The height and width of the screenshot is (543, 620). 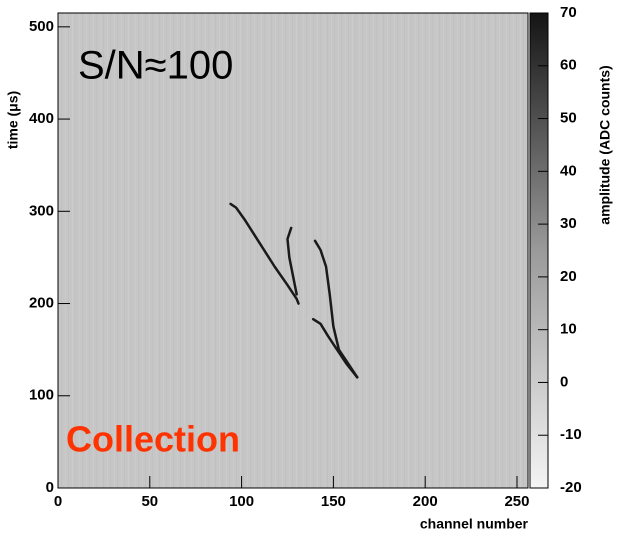 What do you see at coordinates (13, 120) in the screenshot?
I see `y-axis-title: time (μs)` at bounding box center [13, 120].